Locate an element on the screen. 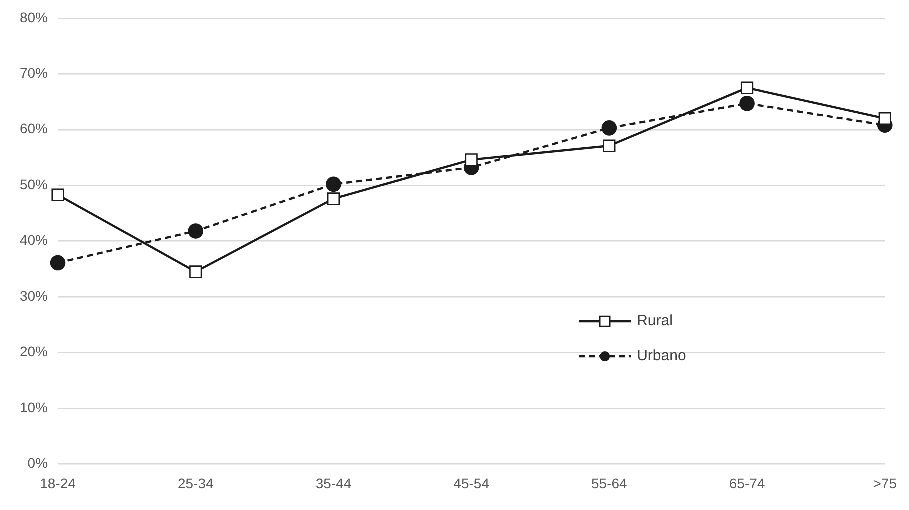  y-tick-label: 80% is located at coordinates (34, 17).